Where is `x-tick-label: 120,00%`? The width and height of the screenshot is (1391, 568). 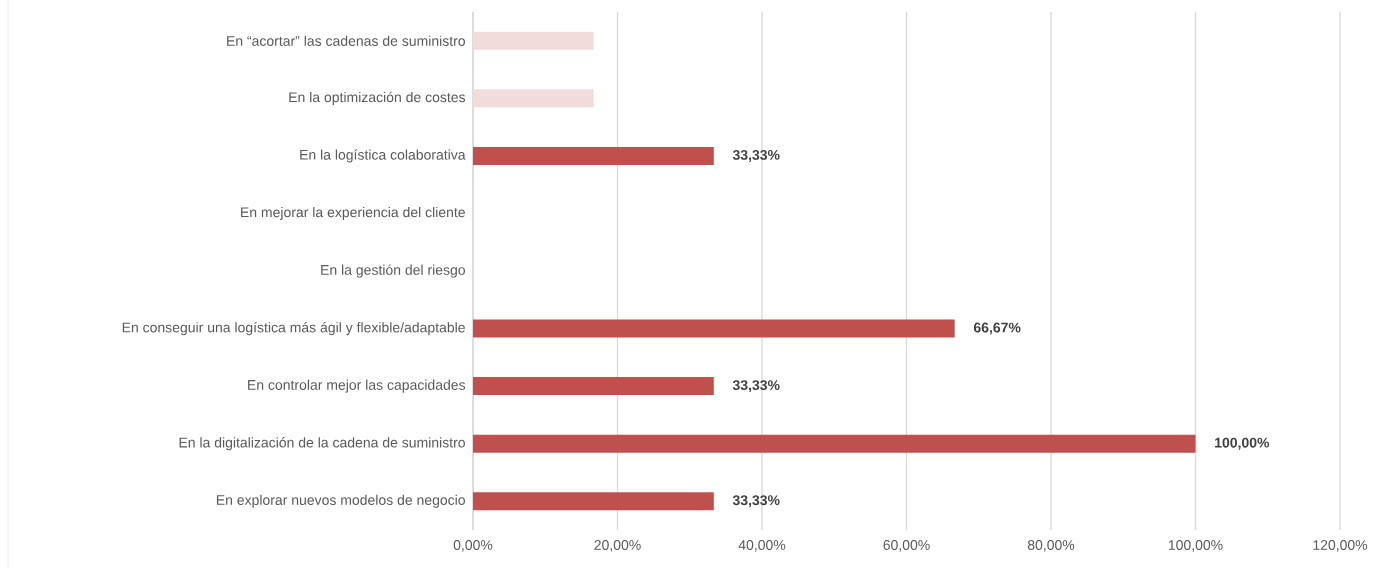 x-tick-label: 120,00% is located at coordinates (1340, 546).